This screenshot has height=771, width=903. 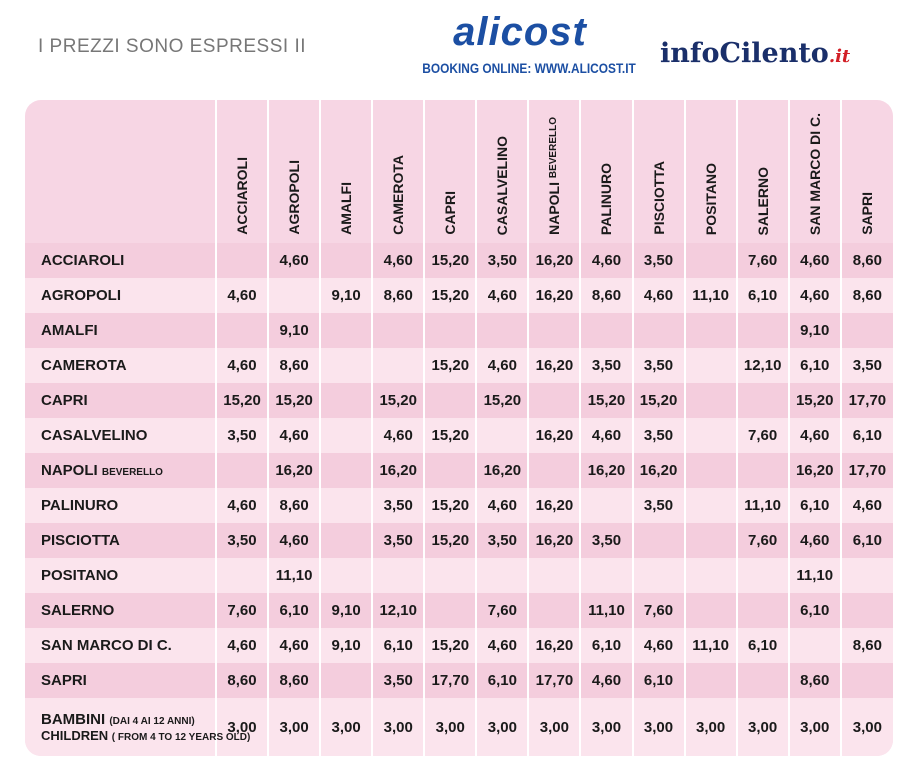 I want to click on column-name: SAPRI, so click(x=867, y=213).